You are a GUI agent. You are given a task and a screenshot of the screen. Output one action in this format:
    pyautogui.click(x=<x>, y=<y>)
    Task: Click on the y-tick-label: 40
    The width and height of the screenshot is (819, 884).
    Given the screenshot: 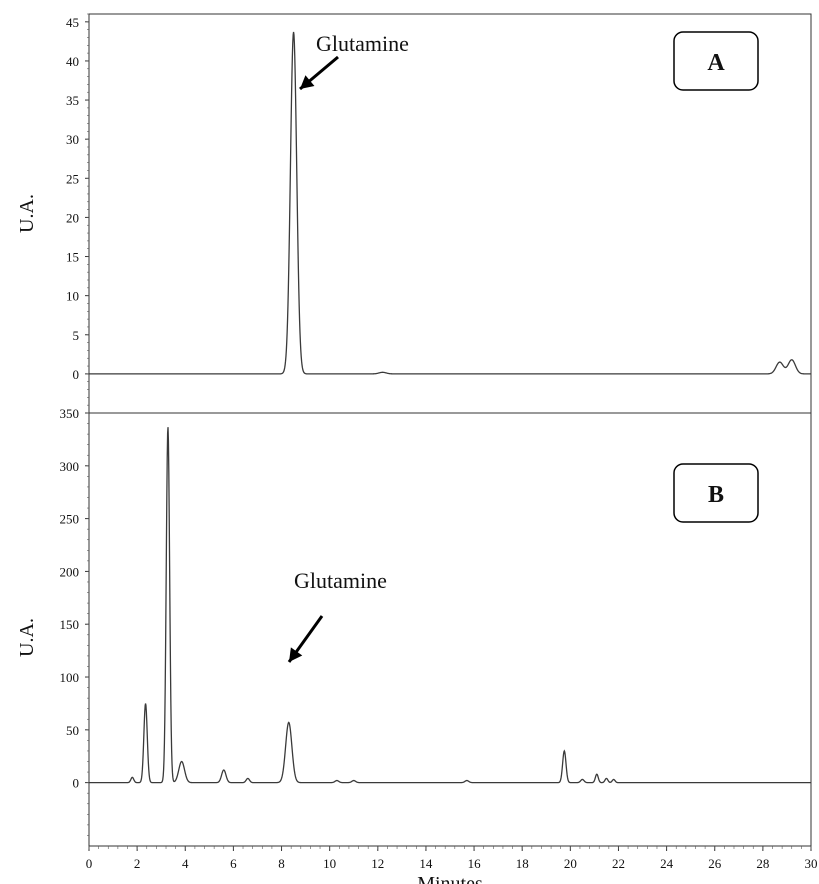 What is the action you would take?
    pyautogui.click(x=72, y=61)
    